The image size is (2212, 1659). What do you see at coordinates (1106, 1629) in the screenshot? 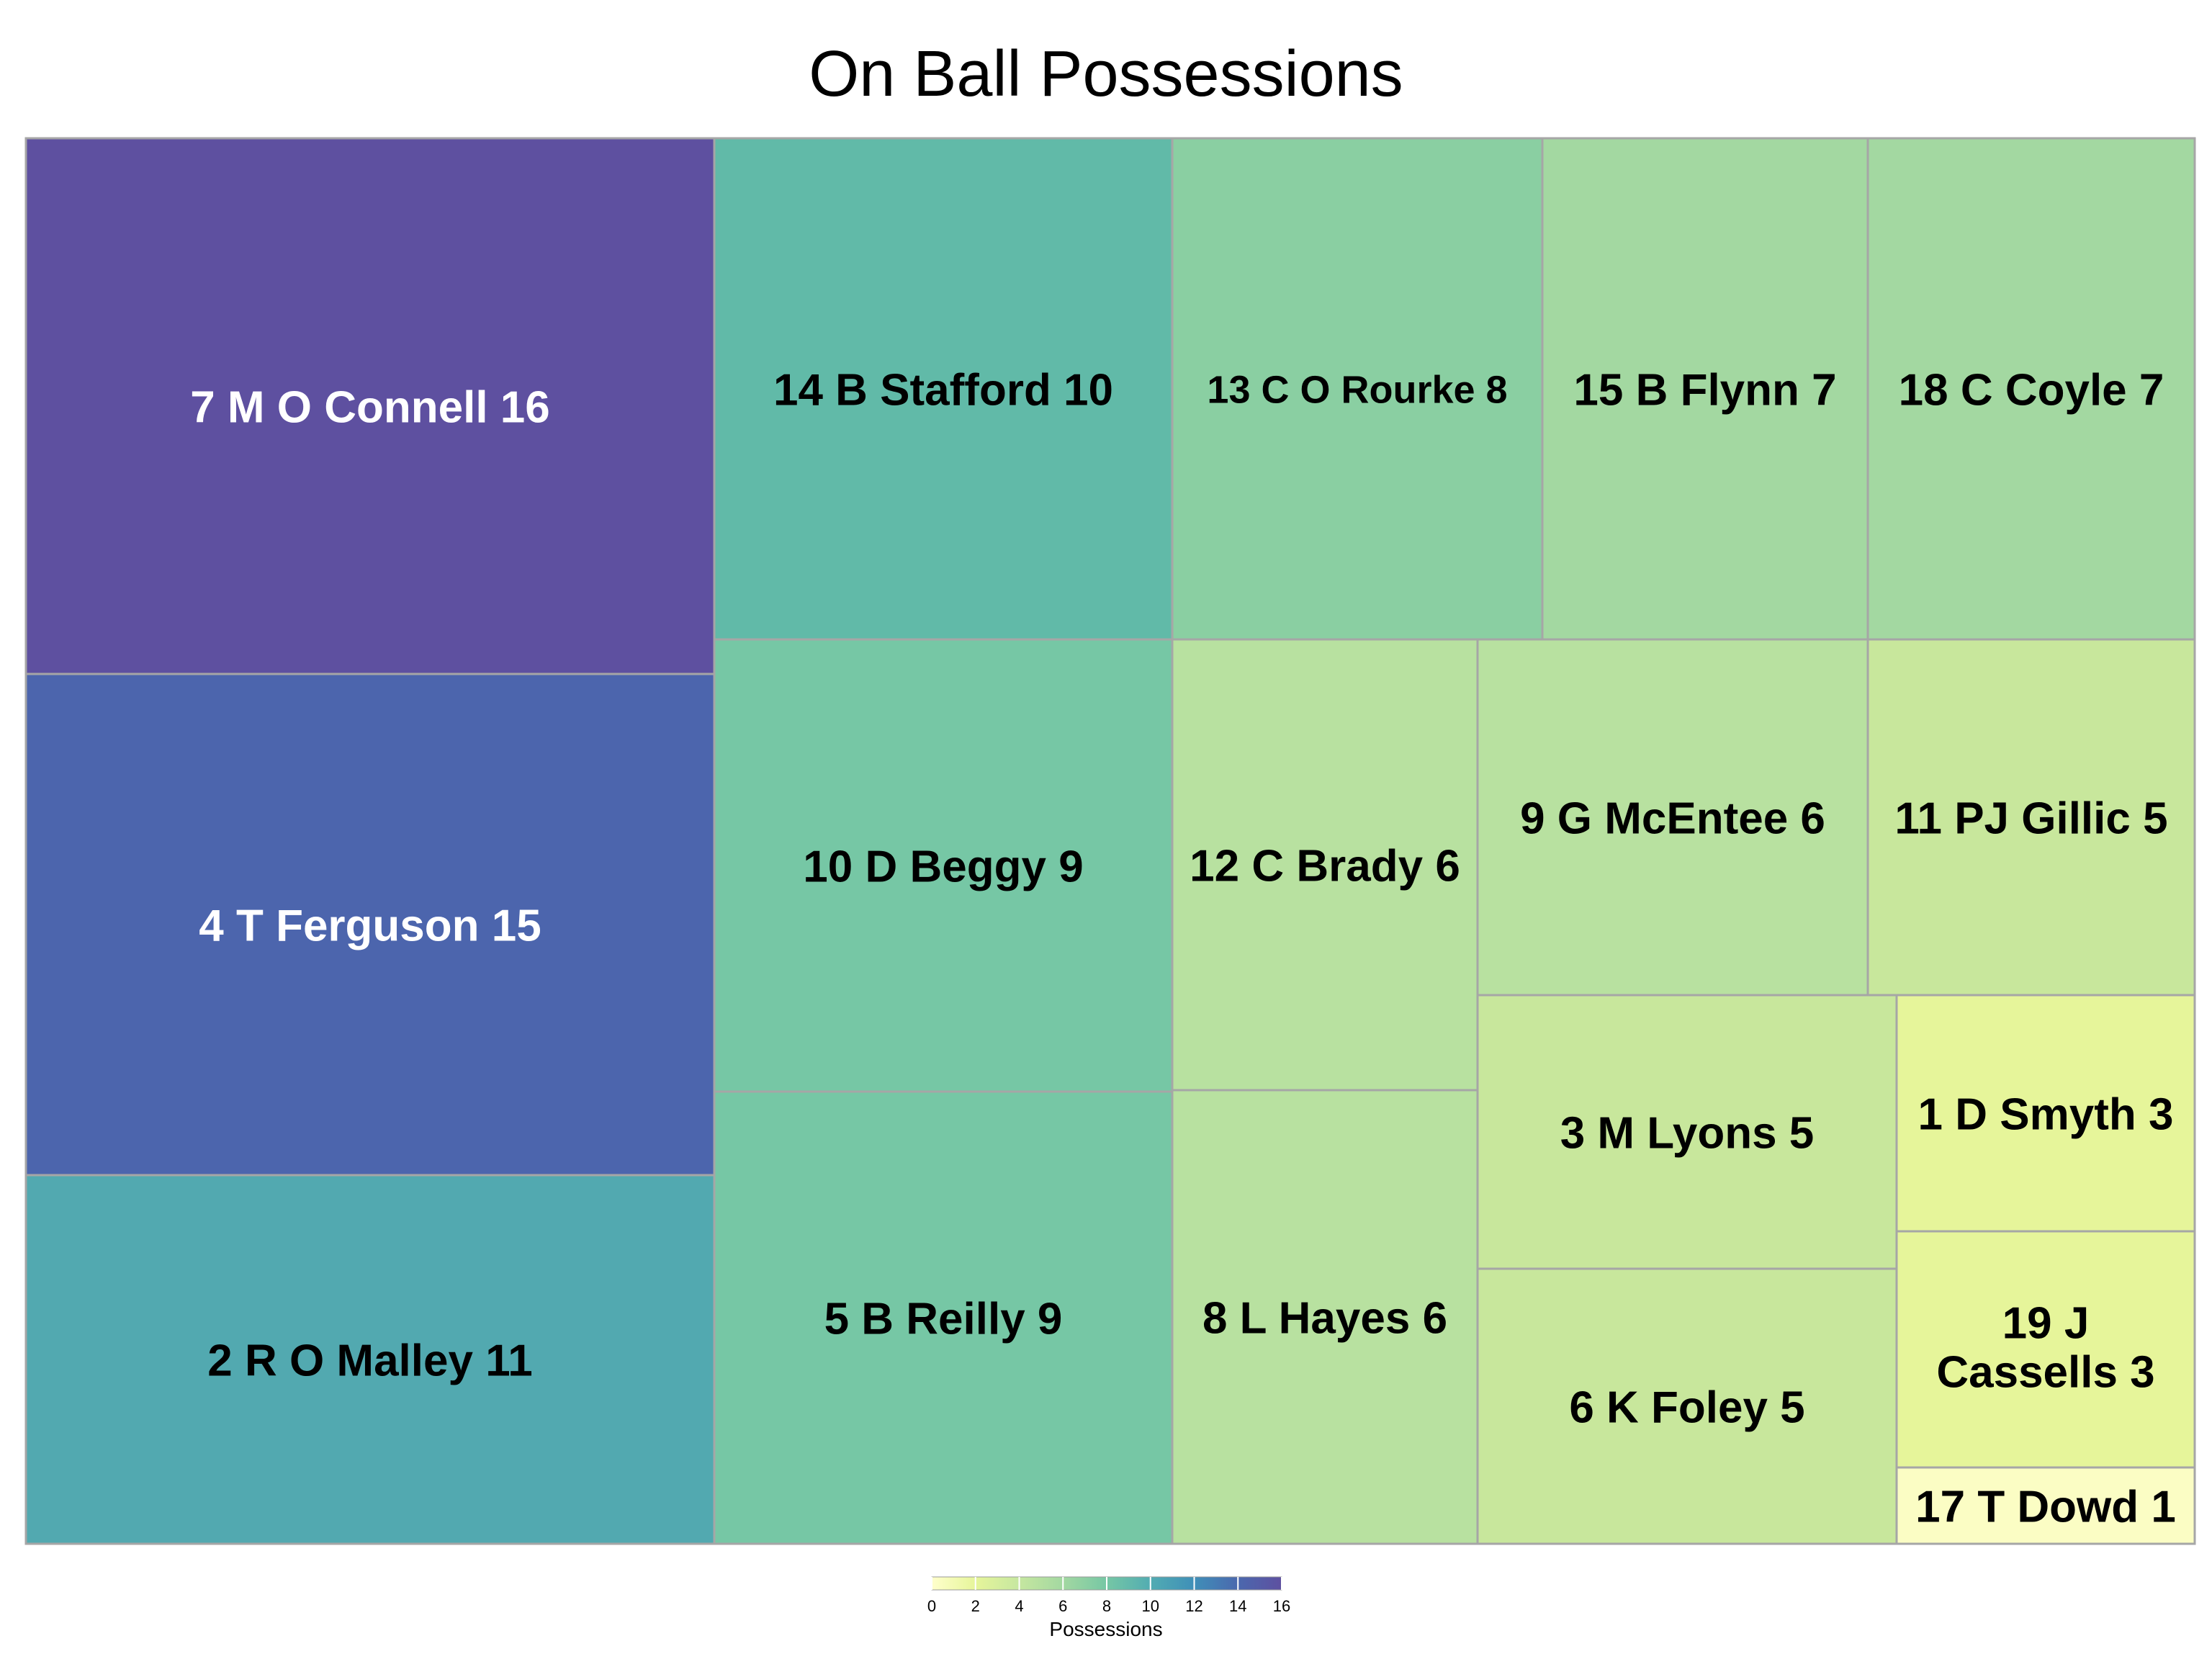
I see `legend-title: Possessions` at bounding box center [1106, 1629].